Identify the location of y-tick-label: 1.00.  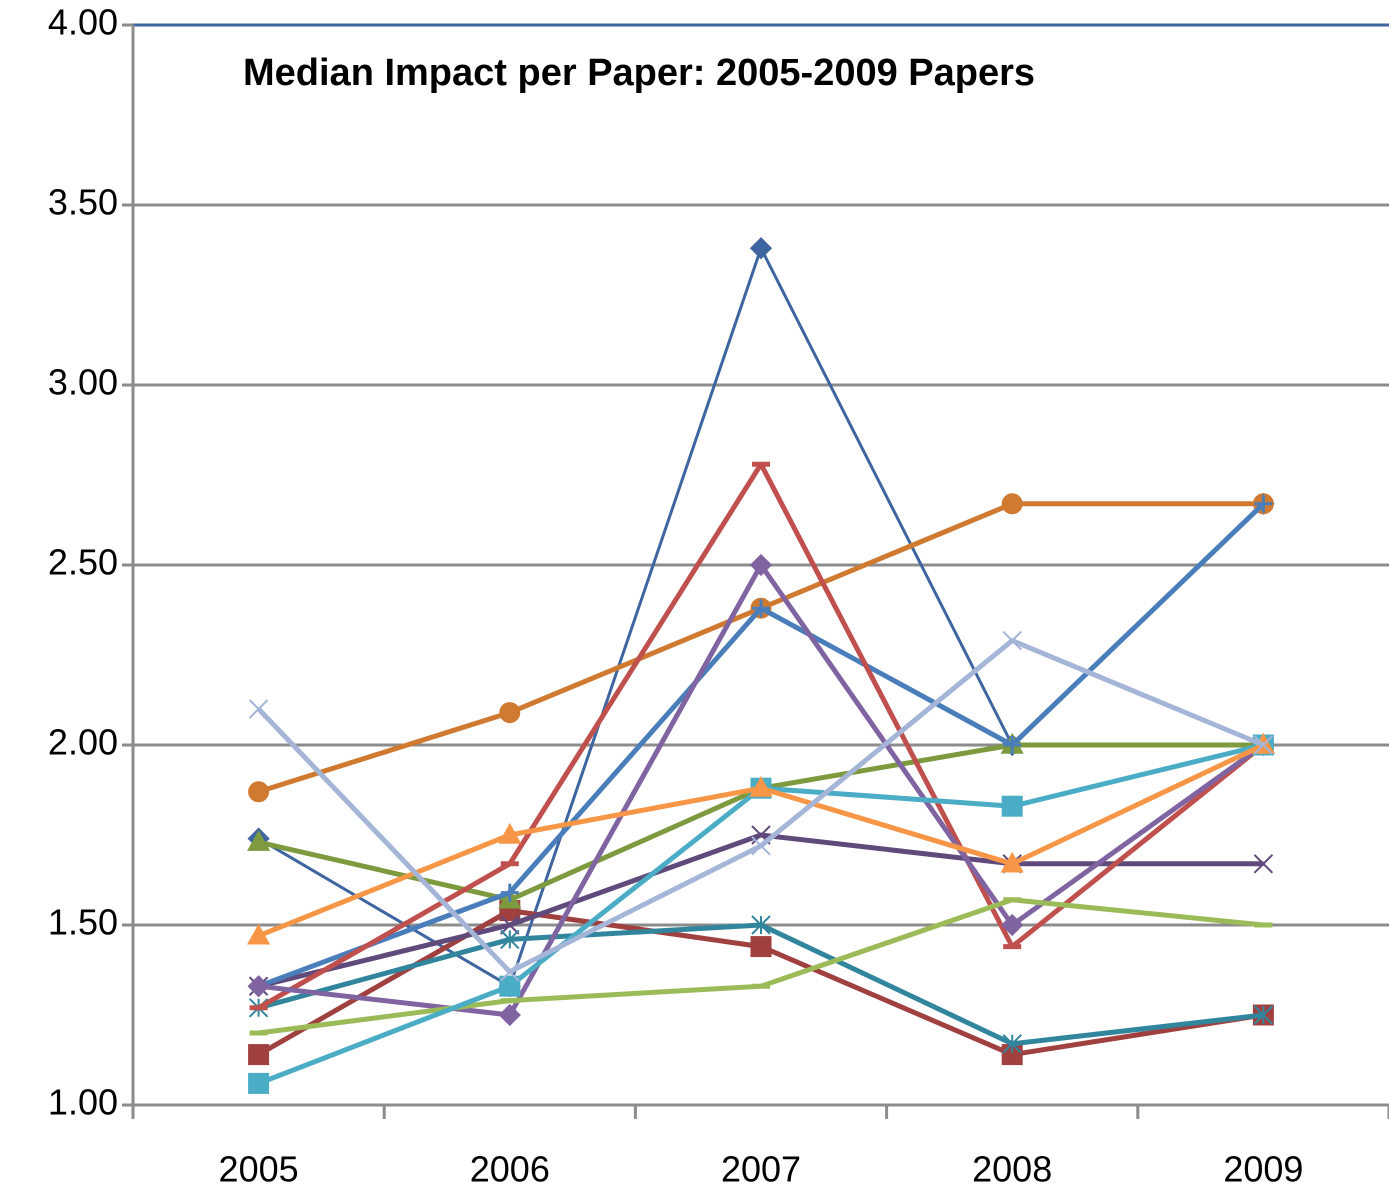
(83, 1102).